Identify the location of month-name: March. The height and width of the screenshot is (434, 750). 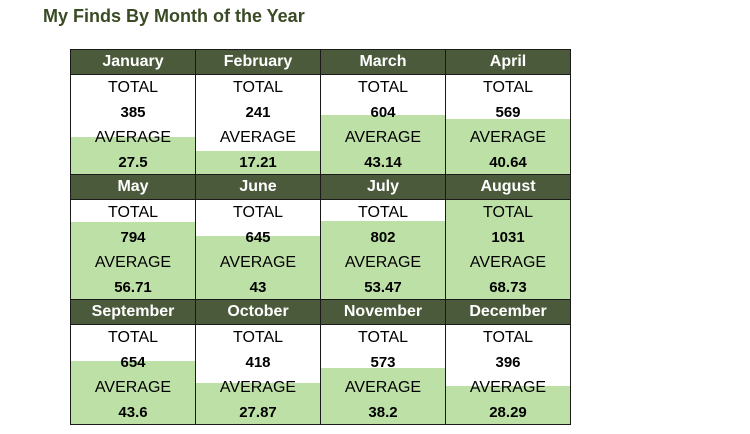
(383, 62).